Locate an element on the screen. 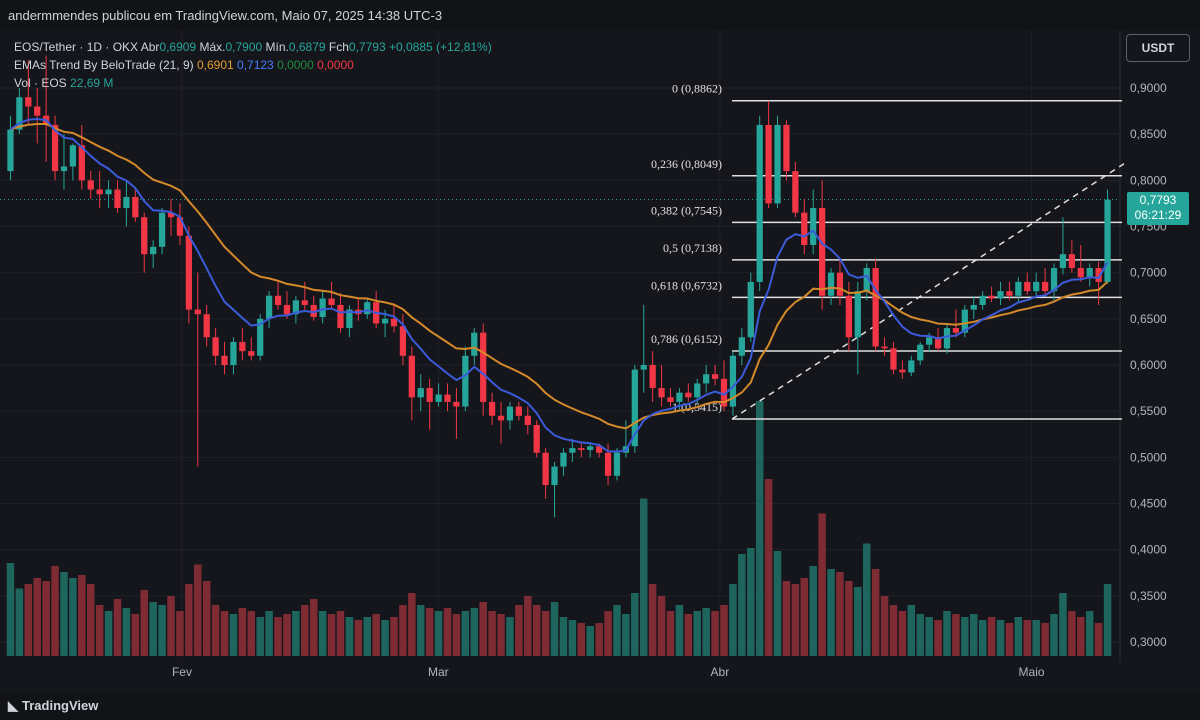 Image resolution: width=1200 pixels, height=720 pixels. volume-title: Vol · EOS is located at coordinates (40, 83).